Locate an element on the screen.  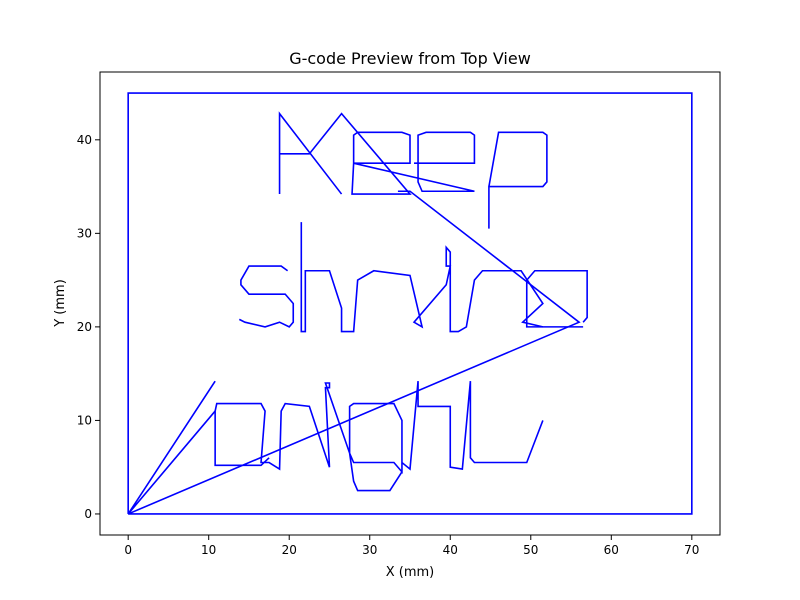
y-tick-label: 10 is located at coordinates (84, 420).